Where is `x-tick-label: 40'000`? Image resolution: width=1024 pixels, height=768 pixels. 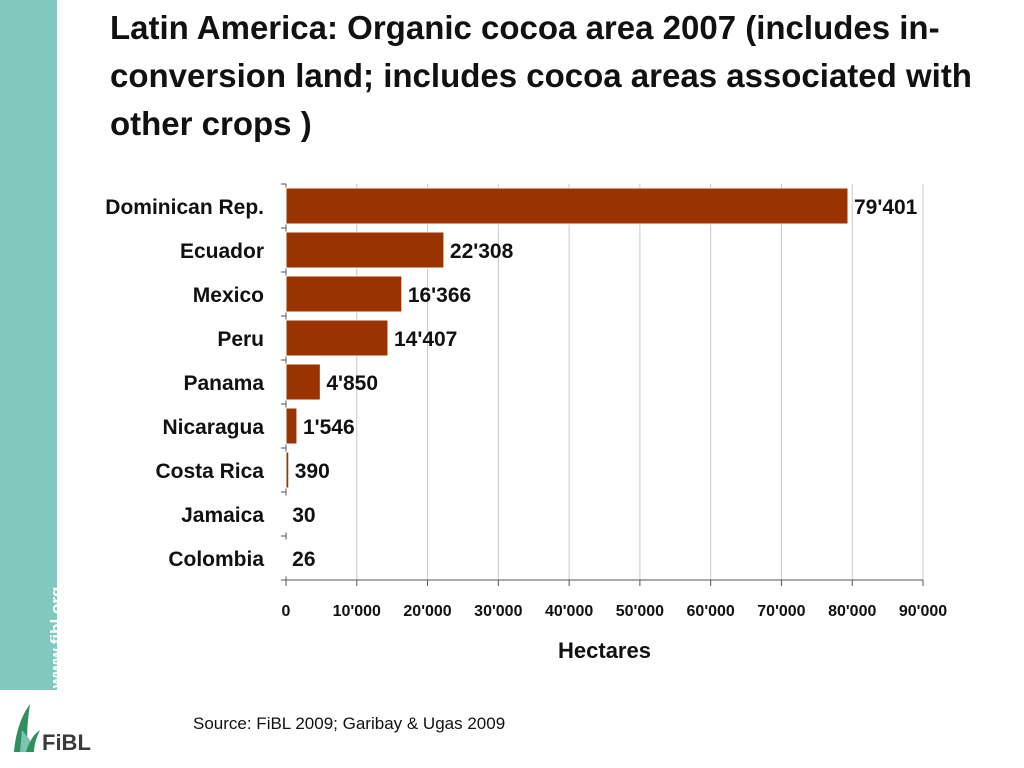 x-tick-label: 40'000 is located at coordinates (569, 611).